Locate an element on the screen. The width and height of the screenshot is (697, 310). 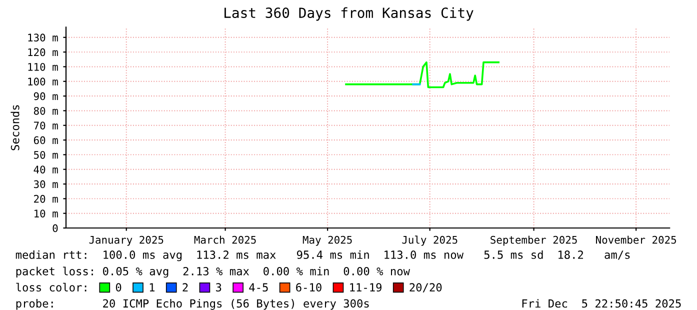
legend-label: 3 is located at coordinates (219, 287).